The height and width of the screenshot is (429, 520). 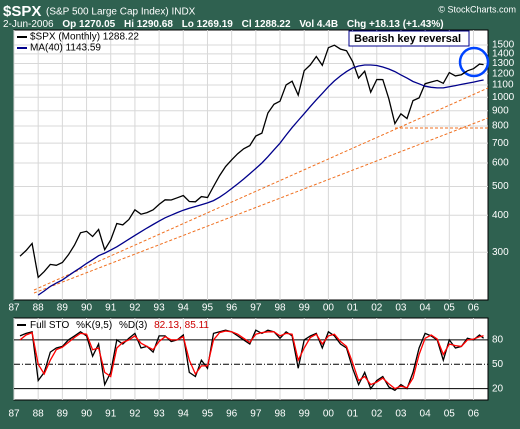 I want to click on open: Op 1270.05, so click(x=88, y=24).